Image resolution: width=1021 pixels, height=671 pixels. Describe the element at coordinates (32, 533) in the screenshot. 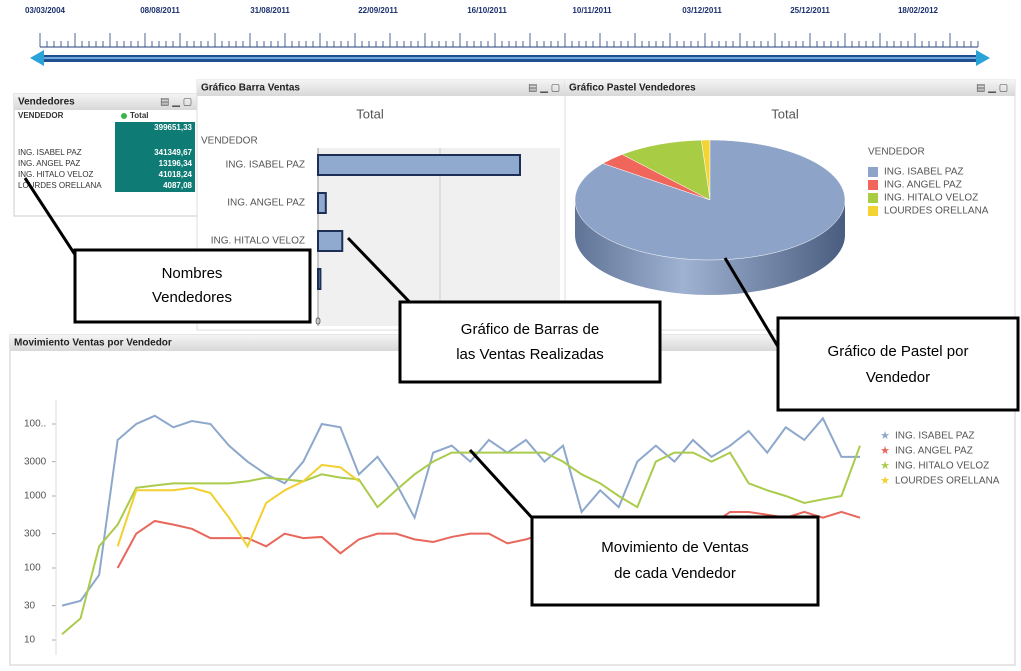

I see `y-tick-label: 300` at that location.